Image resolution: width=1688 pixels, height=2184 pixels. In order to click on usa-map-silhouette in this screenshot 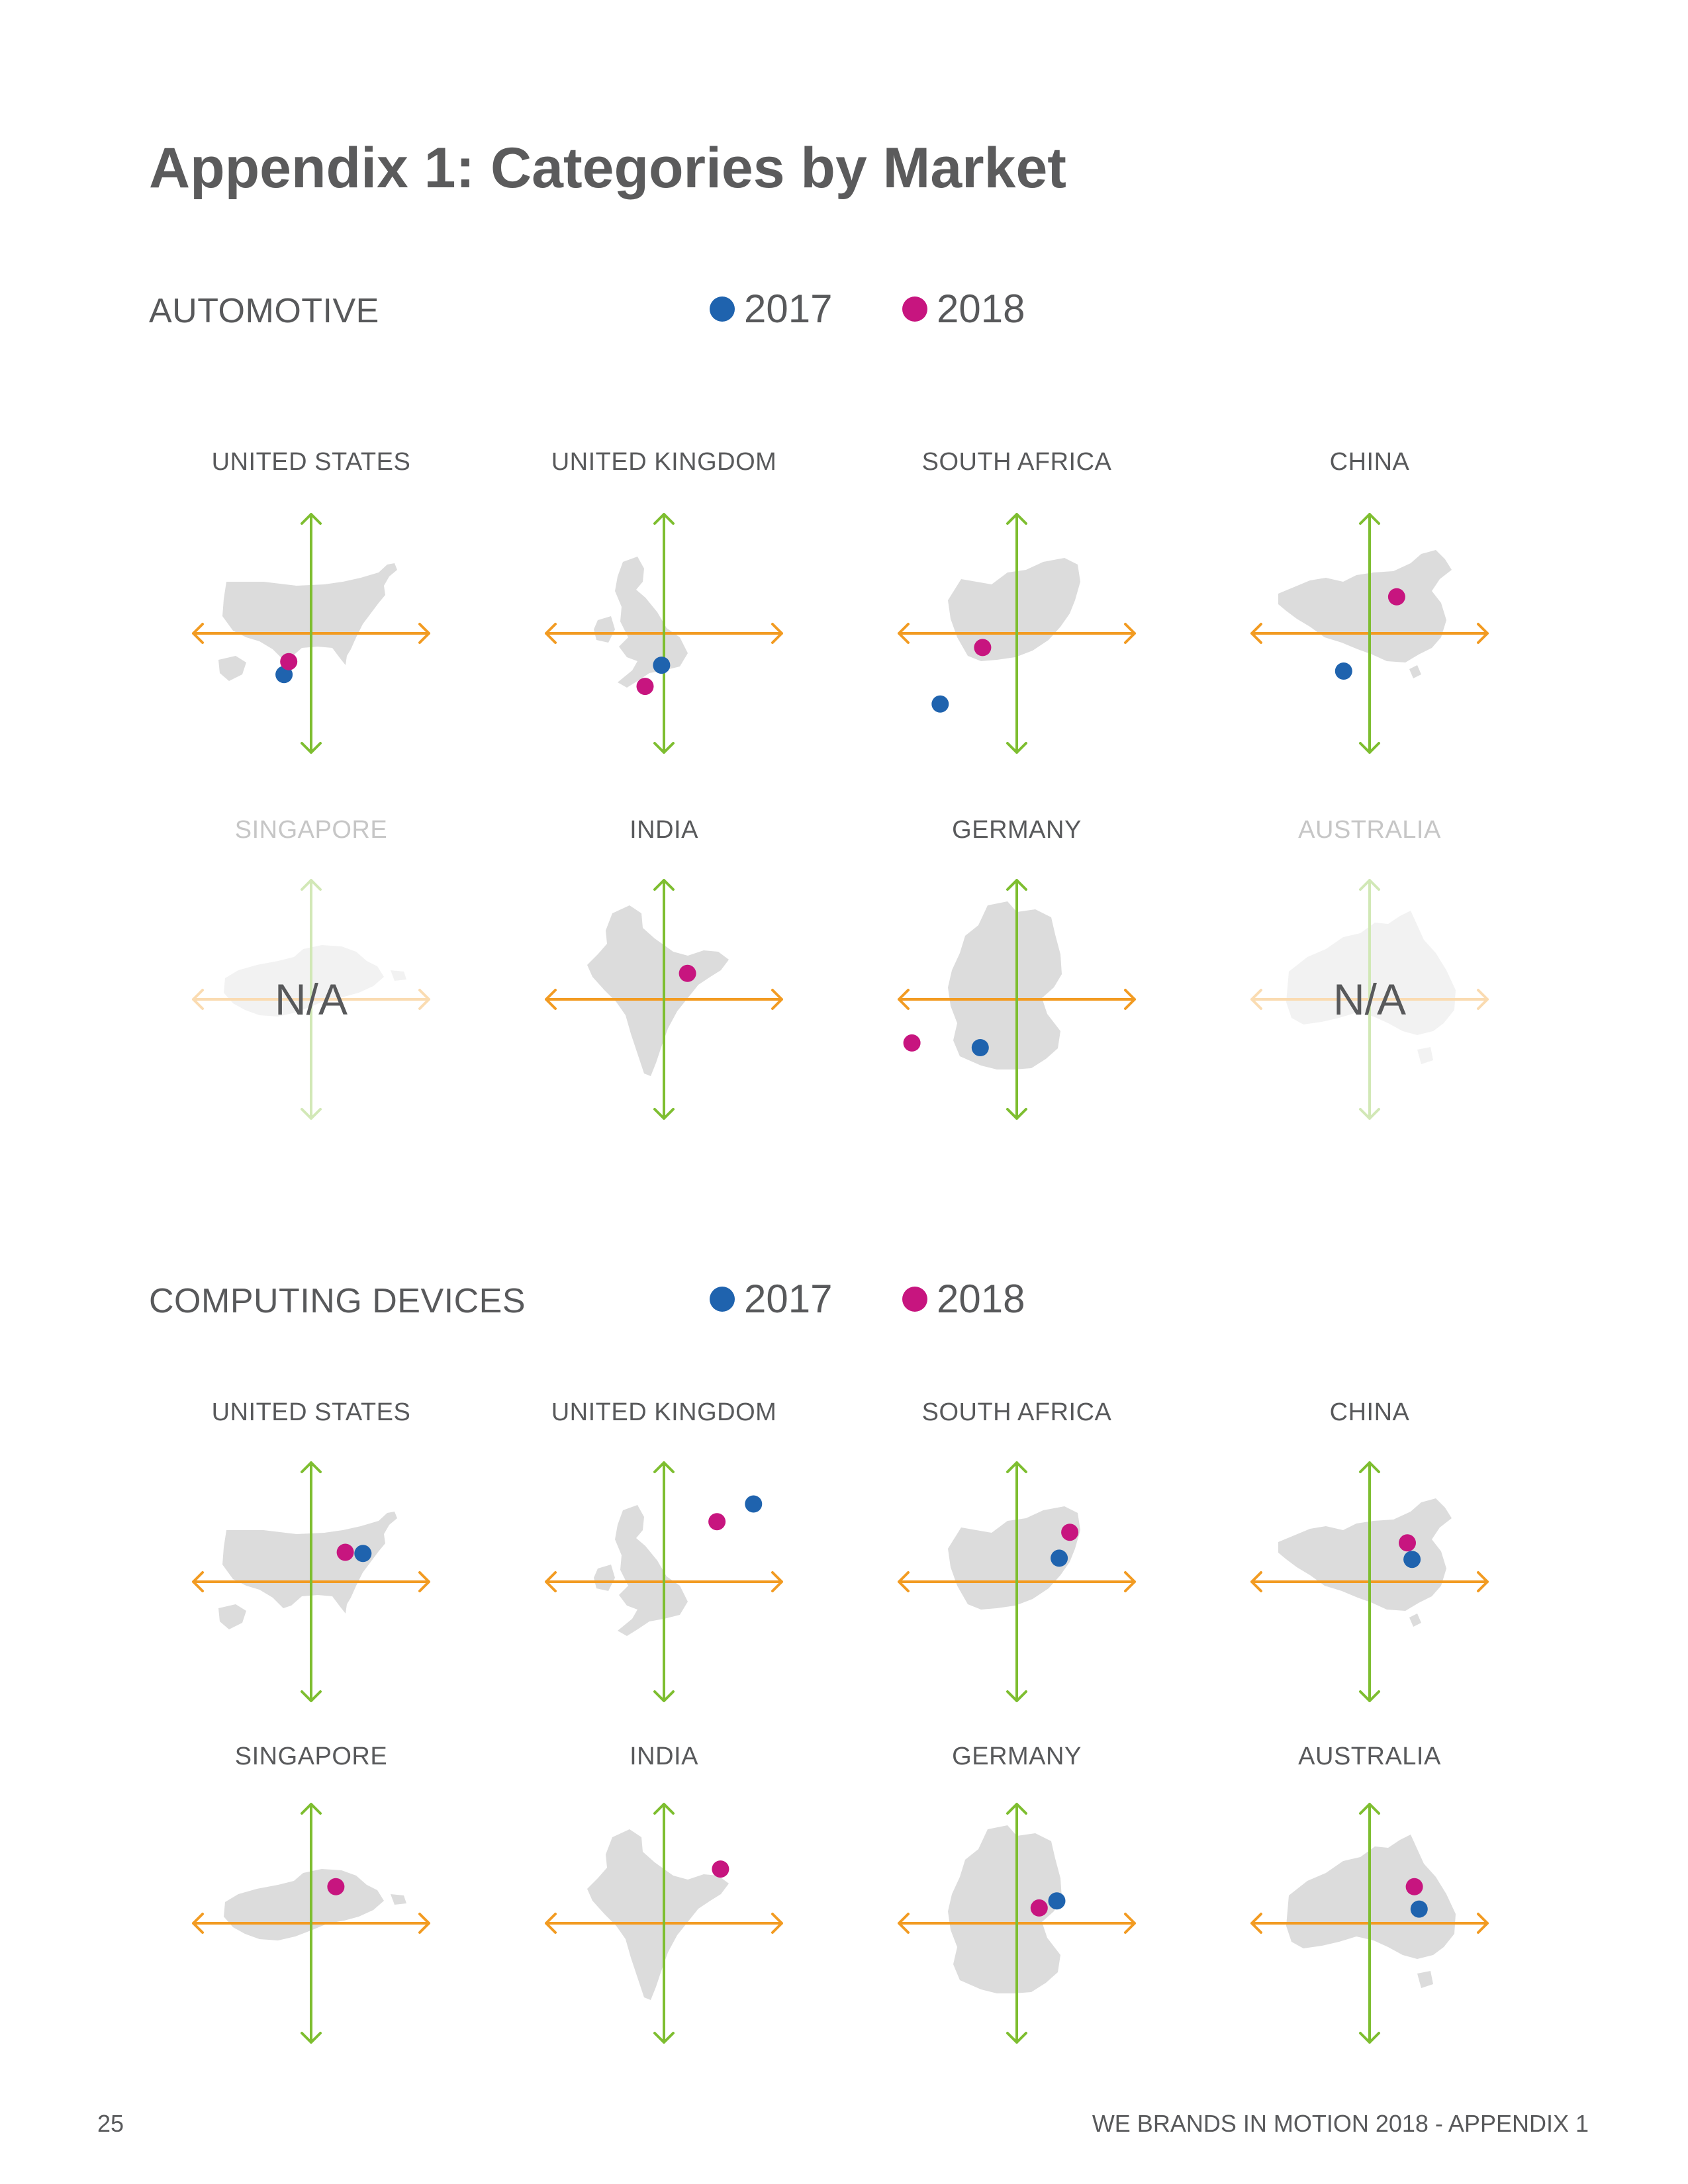, I will do `click(307, 622)`.